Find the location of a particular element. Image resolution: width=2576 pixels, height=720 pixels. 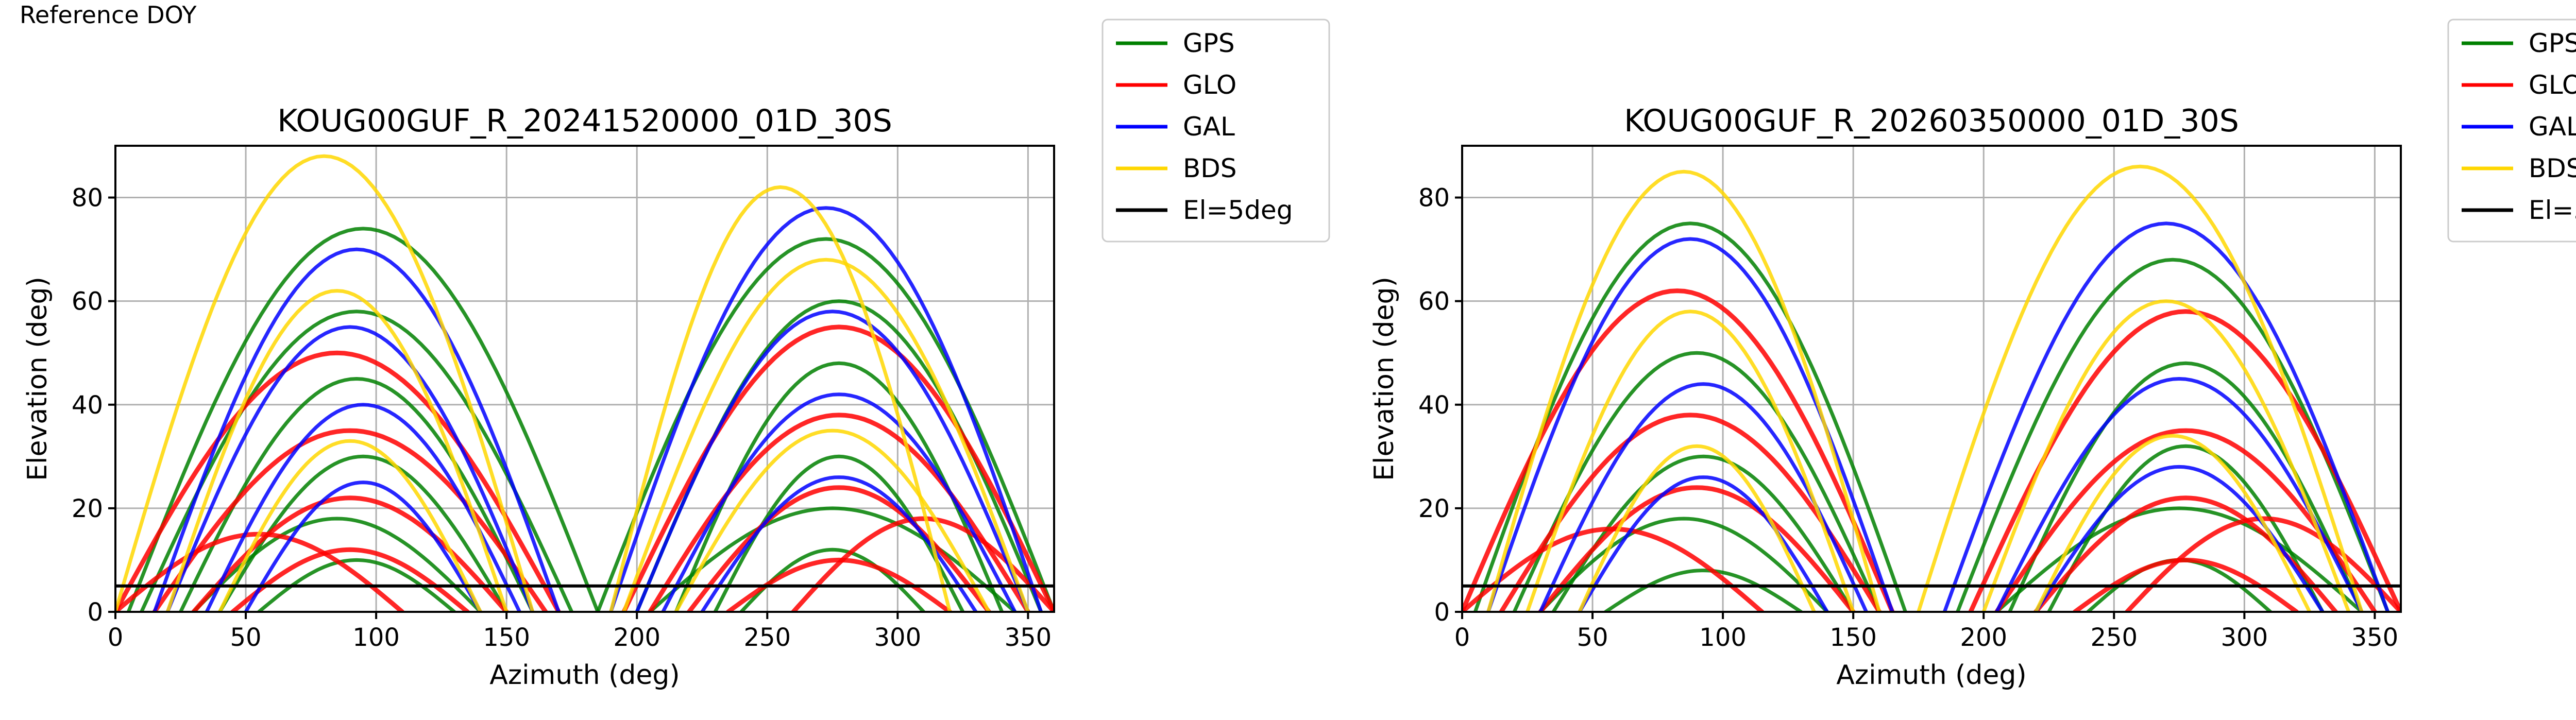

reference-doy-label: Reference DOY is located at coordinates (108, 15).